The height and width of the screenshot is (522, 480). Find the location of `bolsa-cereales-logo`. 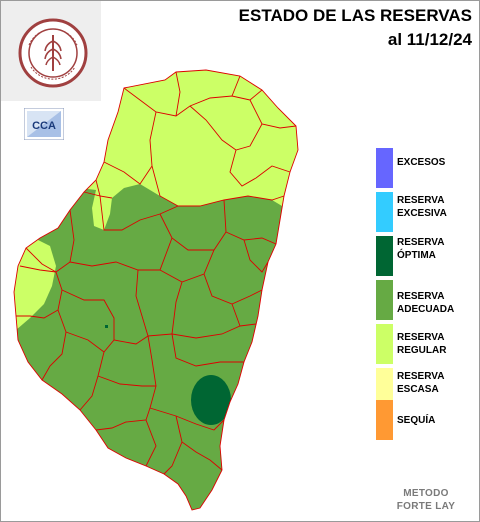

bolsa-cereales-logo is located at coordinates (51, 51).